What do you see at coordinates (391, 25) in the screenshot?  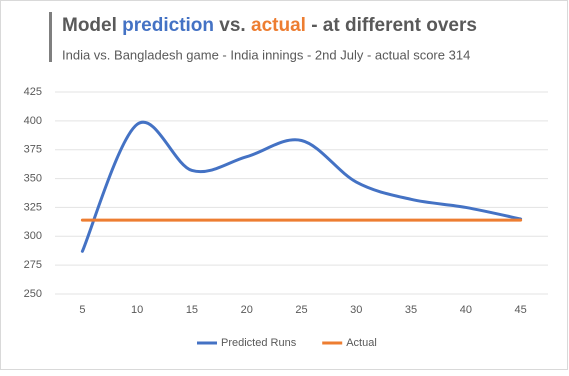 I see `title-part: - at different overs` at bounding box center [391, 25].